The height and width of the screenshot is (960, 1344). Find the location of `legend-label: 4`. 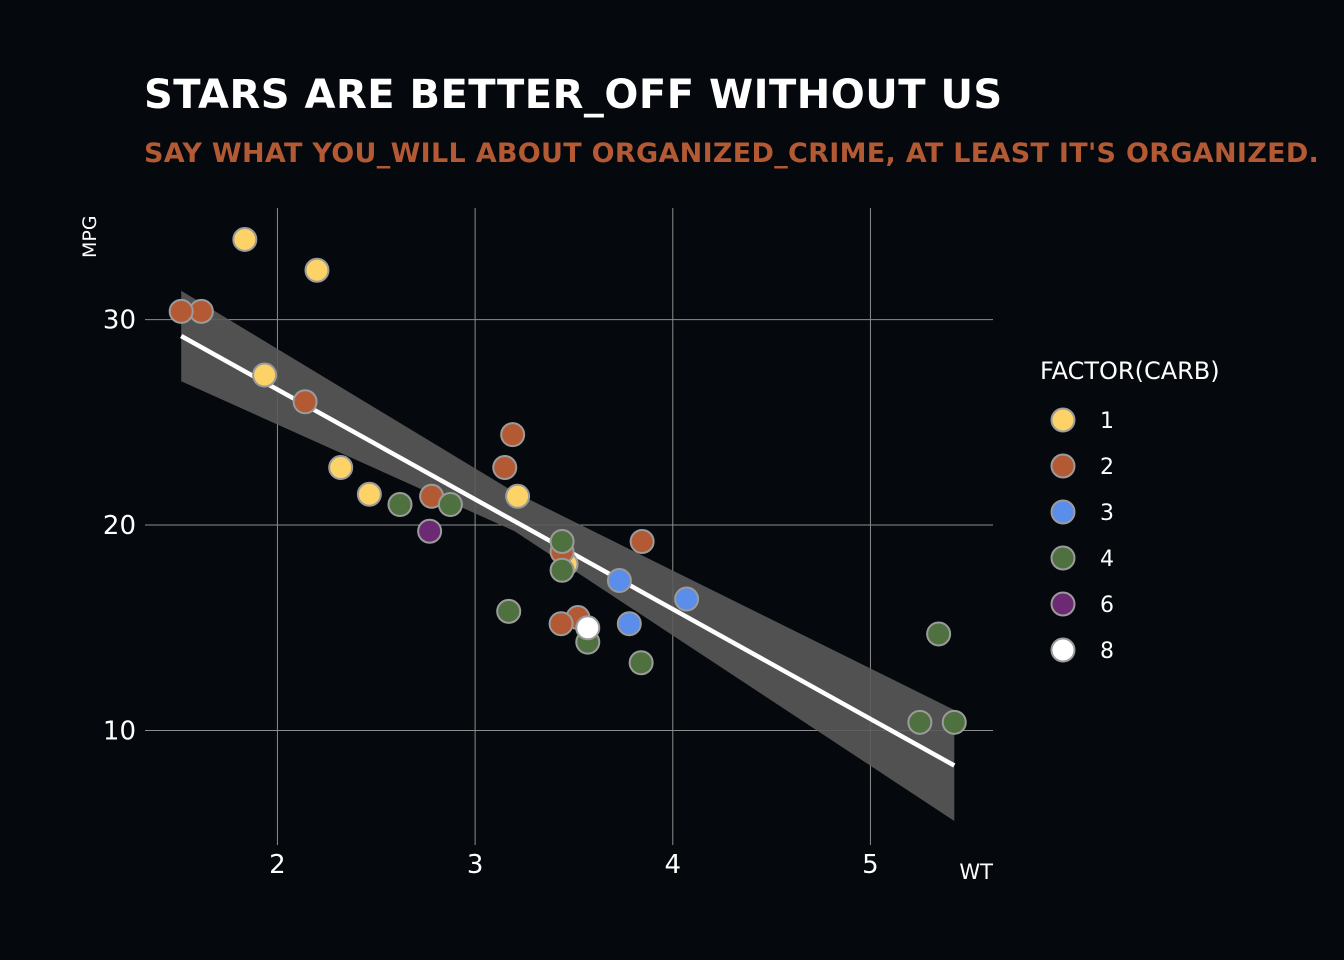

legend-label: 4 is located at coordinates (1107, 559).